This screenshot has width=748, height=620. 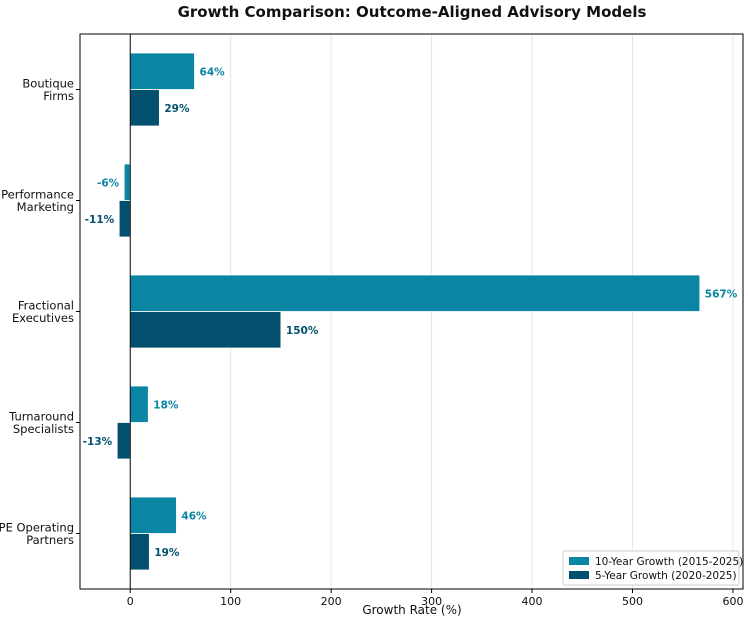 I want to click on data-label: 29%, so click(x=177, y=109).